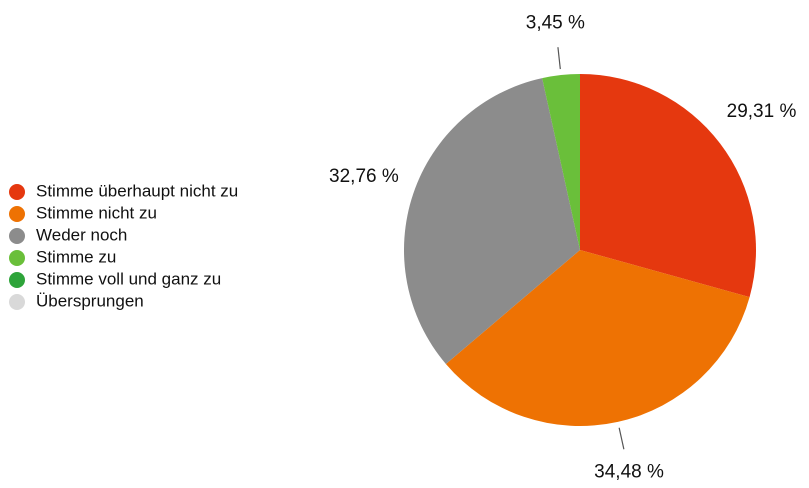 This screenshot has height=488, width=809. Describe the element at coordinates (90, 300) in the screenshot. I see `legend-label: Übersprungen` at that location.